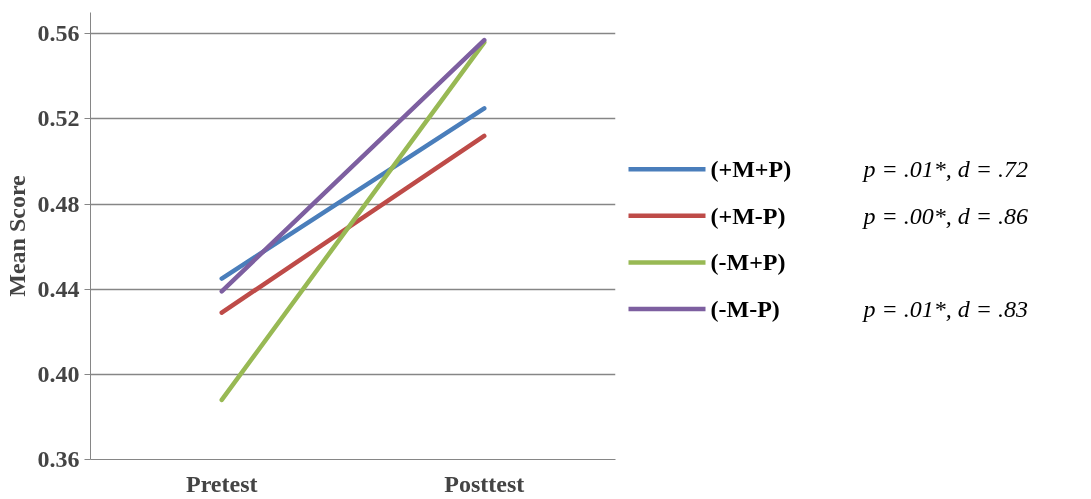 This screenshot has height=499, width=1091. I want to click on text: p = .00*, d = .86, so click(944, 215).